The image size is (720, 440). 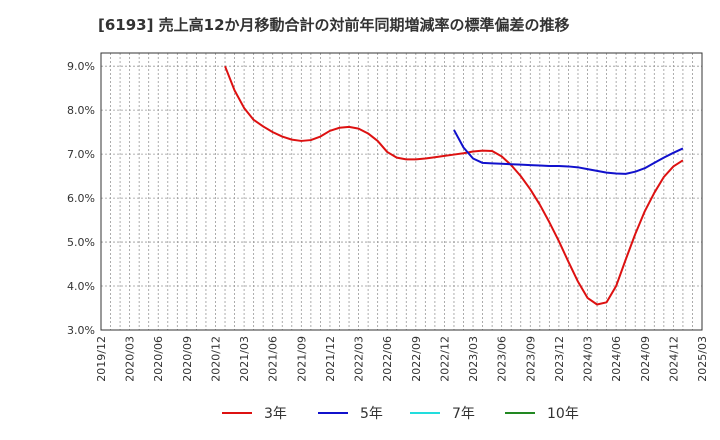 What do you see at coordinates (187, 359) in the screenshot?
I see `x-tick-label: 2020/09` at bounding box center [187, 359].